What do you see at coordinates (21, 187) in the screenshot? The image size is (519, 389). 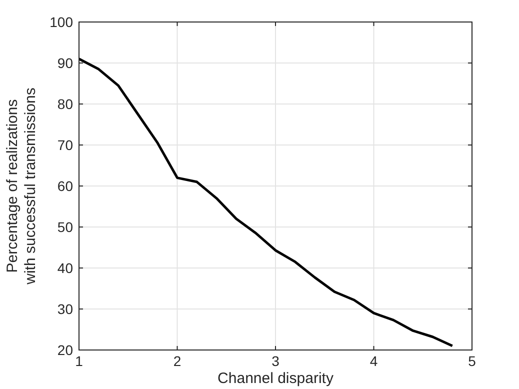 I see `y-axis-title: Percentage of realizations with successful transmissions` at bounding box center [21, 187].